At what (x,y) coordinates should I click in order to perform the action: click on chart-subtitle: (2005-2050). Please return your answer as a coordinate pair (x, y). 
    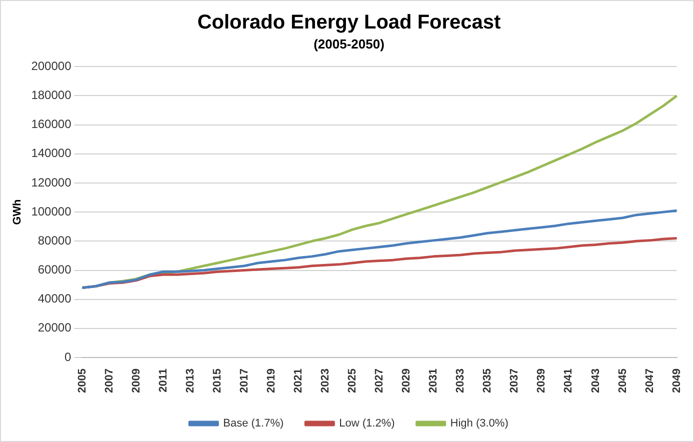
    Looking at the image, I should click on (349, 44).